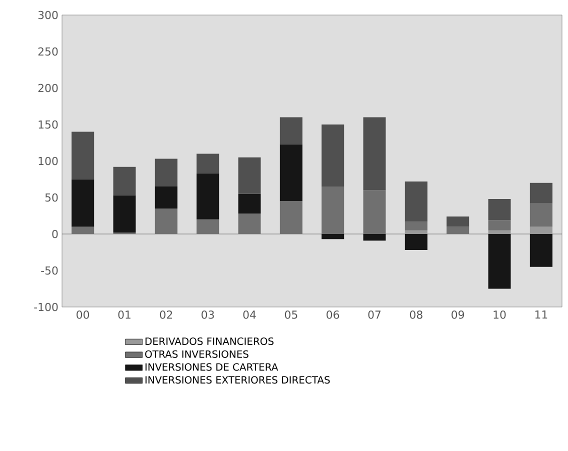 The image size is (568, 451). Describe the element at coordinates (291, 314) in the screenshot. I see `x-tick-label: 05` at that location.